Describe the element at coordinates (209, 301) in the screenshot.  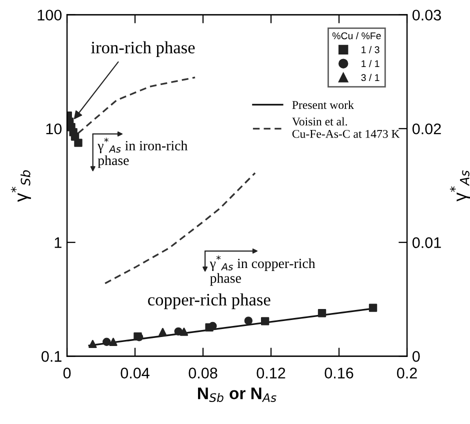
I see `annotation: copper-rich phase` at that location.